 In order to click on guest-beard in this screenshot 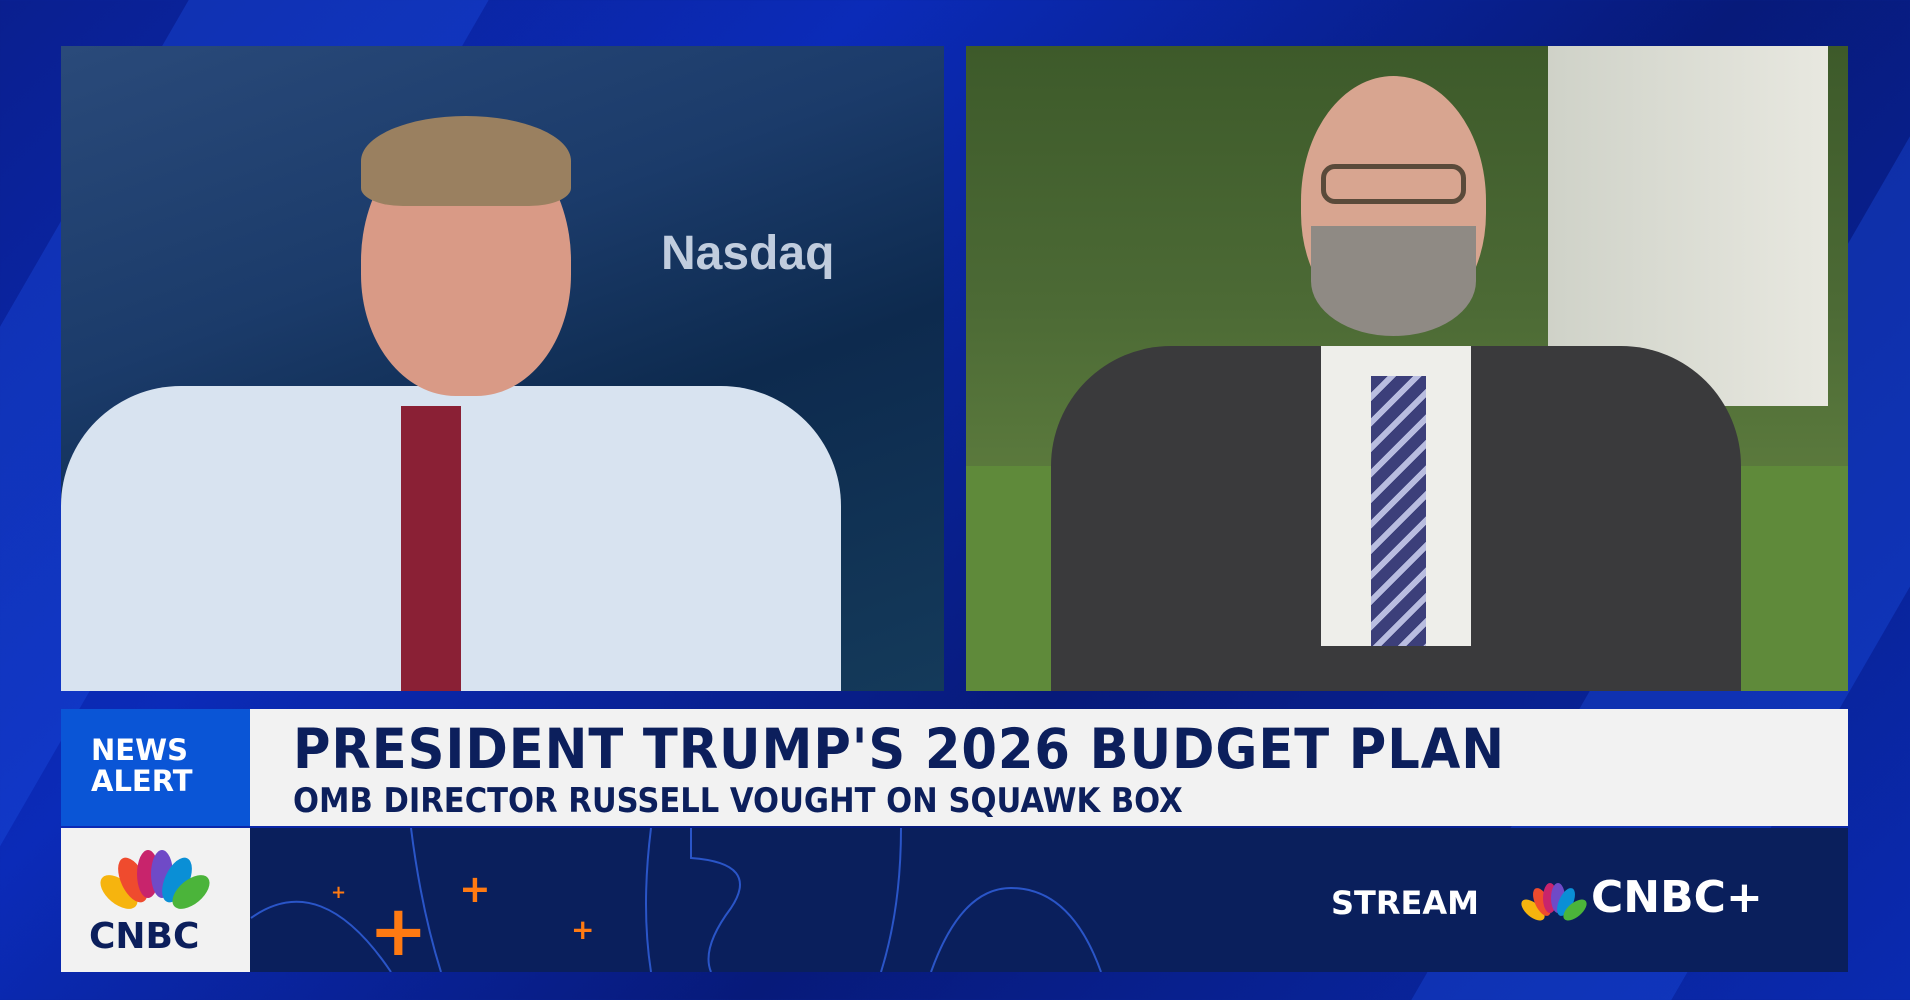, I will do `click(1393, 281)`.